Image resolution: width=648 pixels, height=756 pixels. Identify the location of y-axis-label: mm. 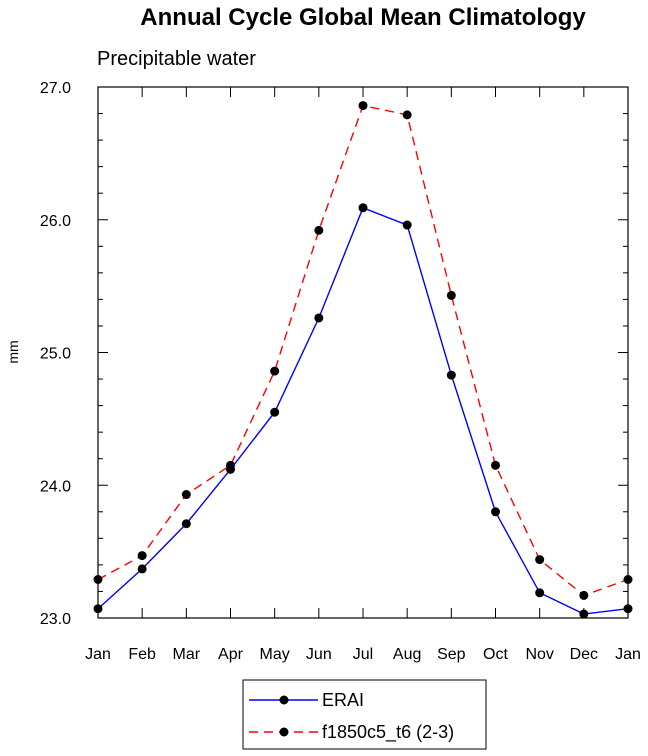
(13, 351).